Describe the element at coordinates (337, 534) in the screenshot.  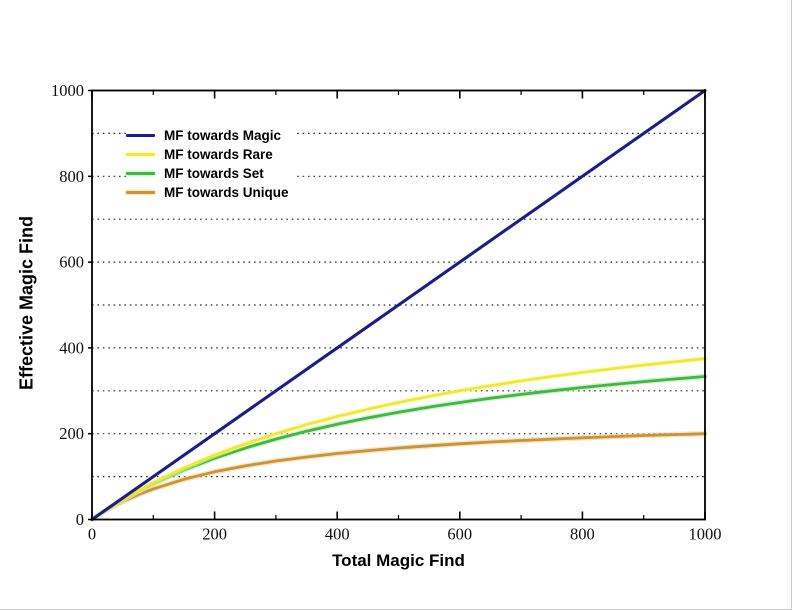
I see `x-tick-label-400: 400` at that location.